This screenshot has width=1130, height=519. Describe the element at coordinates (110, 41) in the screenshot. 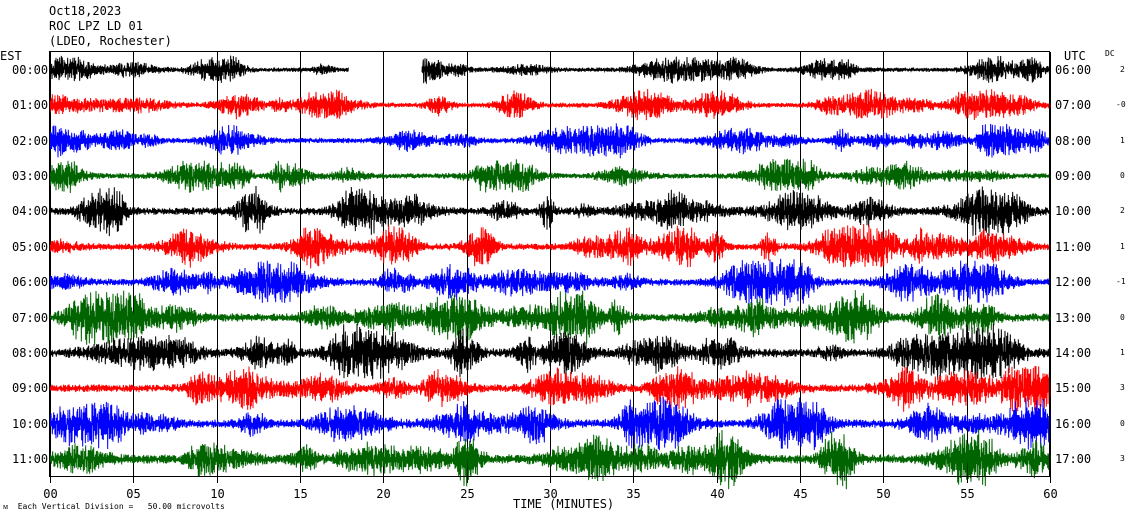

I see `header-network: (LDEO, Rochester)` at that location.